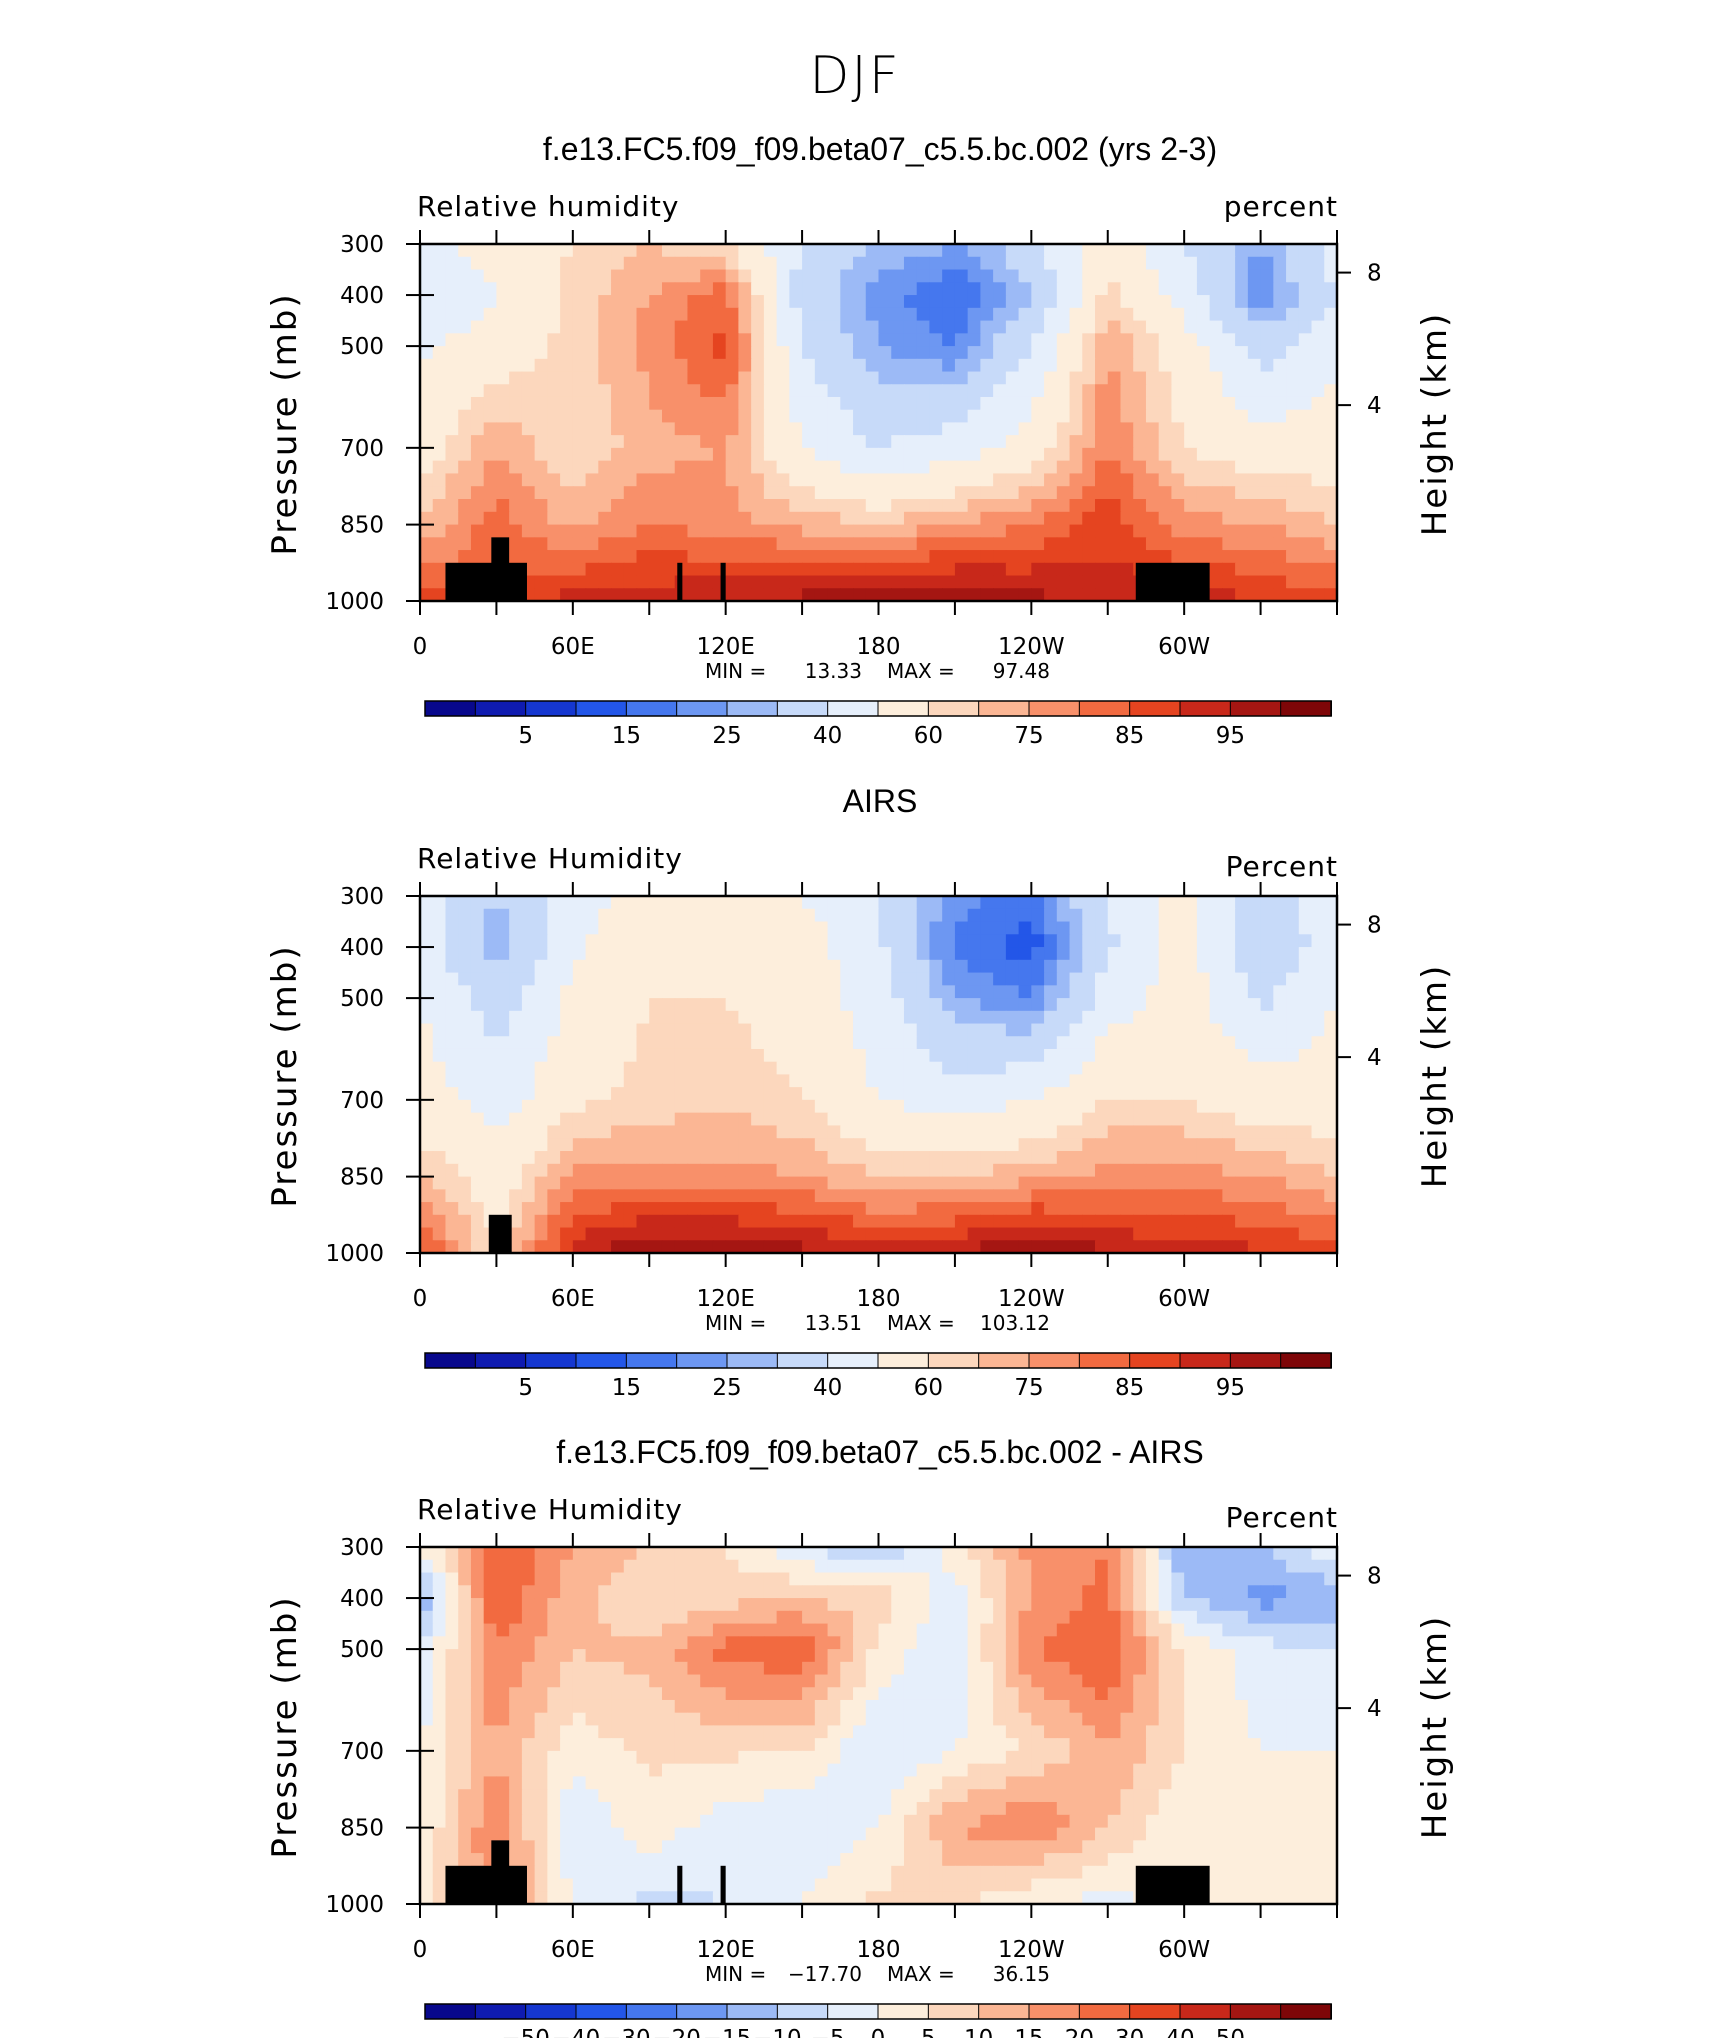 The height and width of the screenshot is (2038, 1710). What do you see at coordinates (725, 1299) in the screenshot?
I see `lon-tick-label: 120E` at bounding box center [725, 1299].